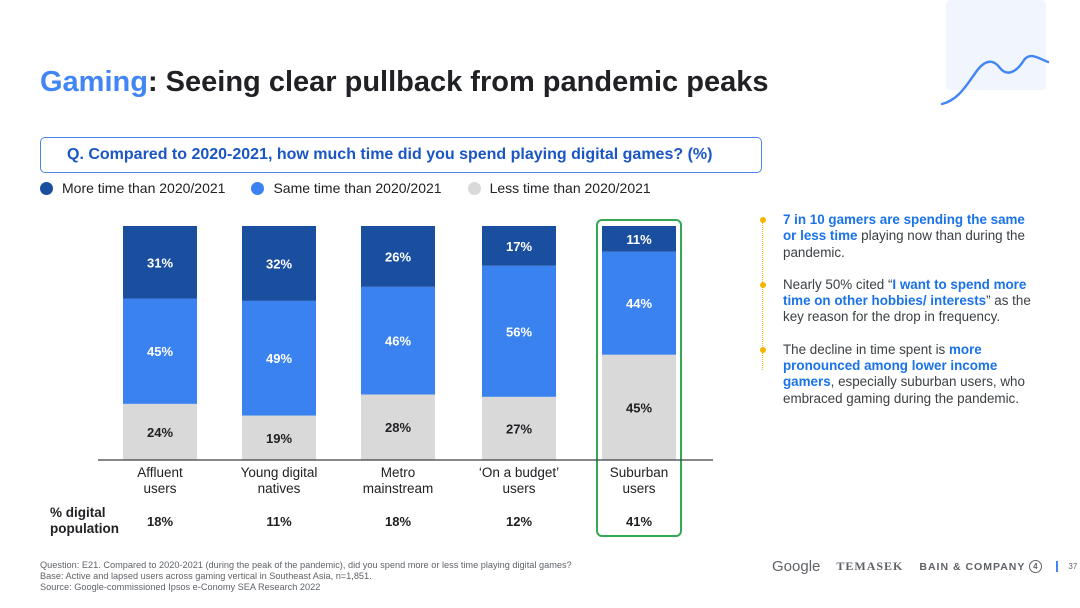  What do you see at coordinates (398, 488) in the screenshot?
I see `category-label-3-line-2: mainstream` at bounding box center [398, 488].